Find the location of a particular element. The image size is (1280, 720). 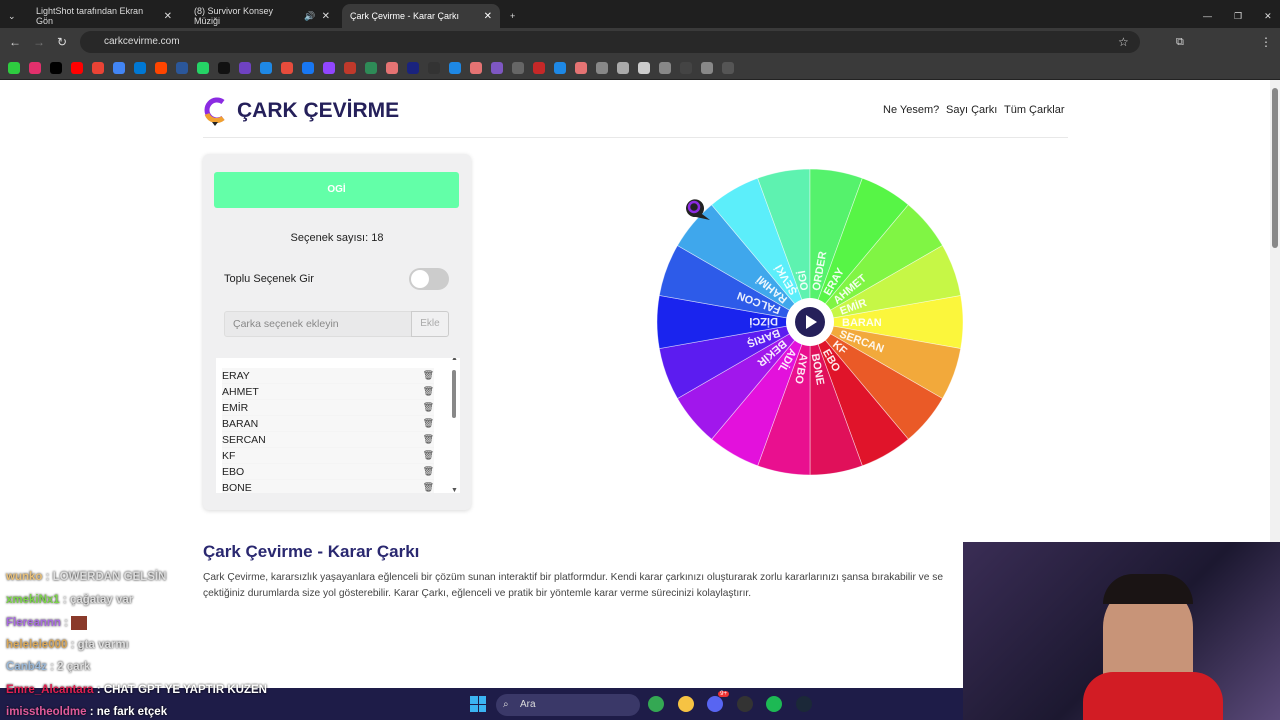

tab-lightshot: LightShot tarafından Ekran Gön ✕ is located at coordinates (104, 16).